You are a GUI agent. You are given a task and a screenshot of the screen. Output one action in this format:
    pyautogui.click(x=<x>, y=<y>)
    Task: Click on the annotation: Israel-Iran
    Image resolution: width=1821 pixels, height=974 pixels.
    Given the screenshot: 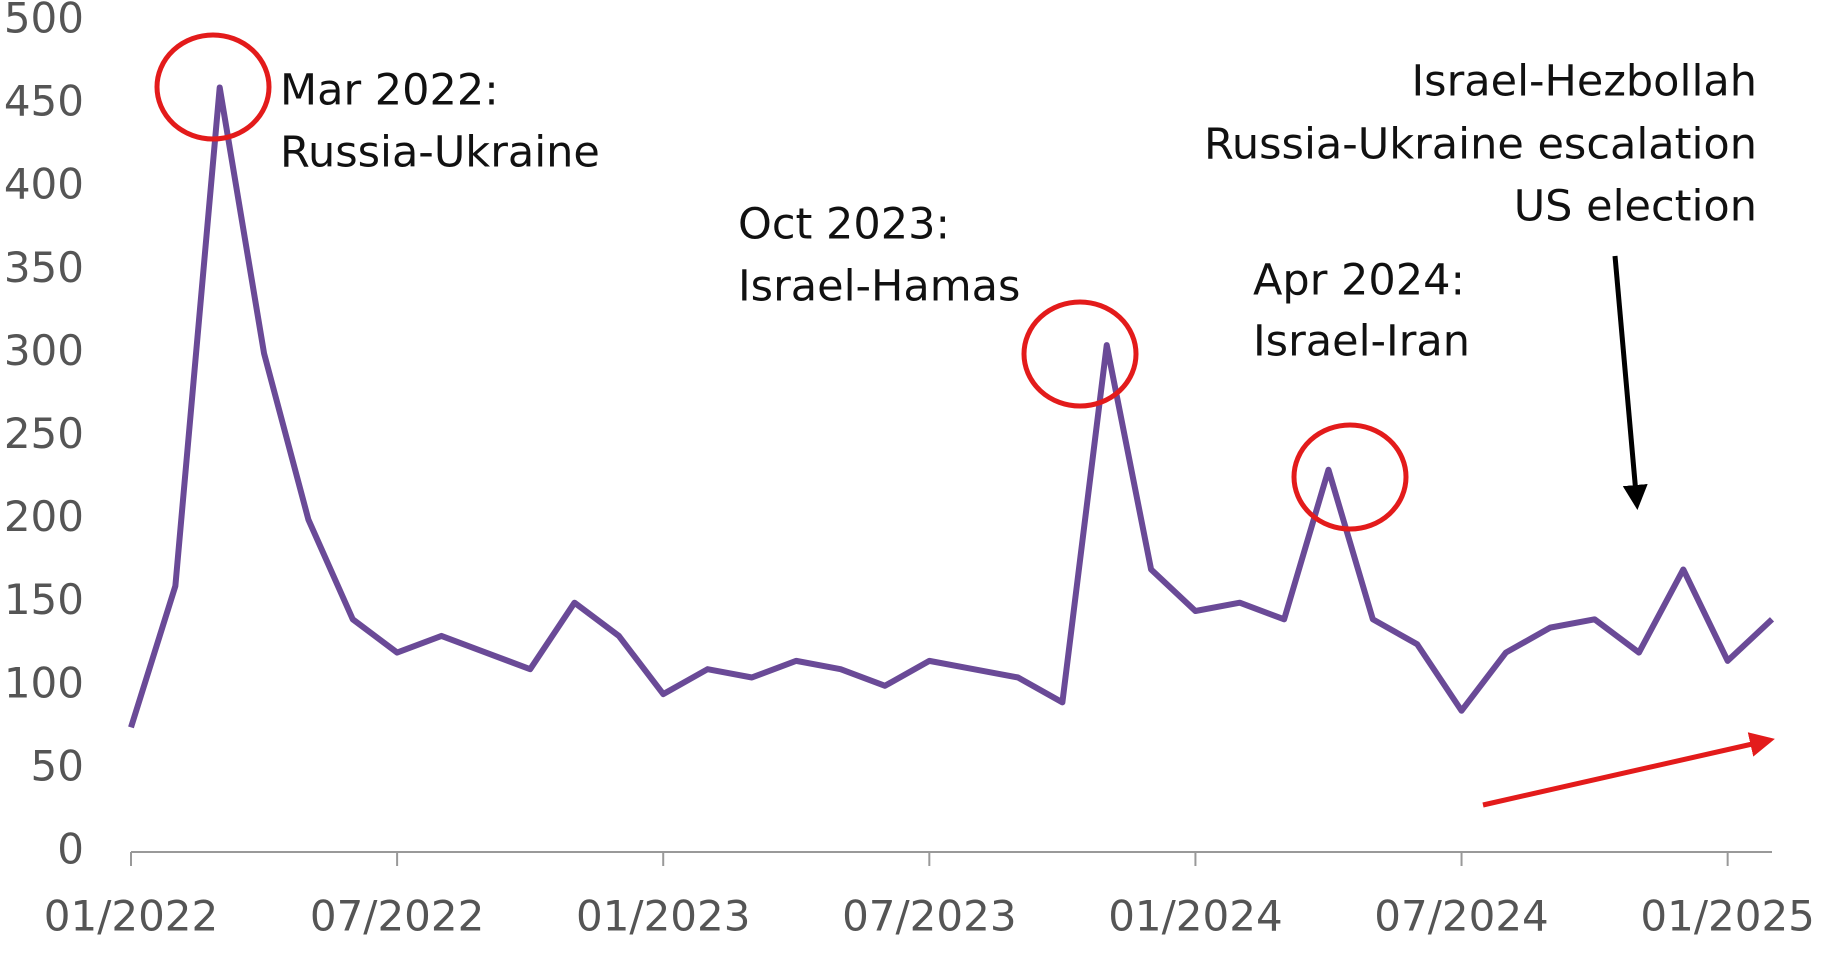 What is the action you would take?
    pyautogui.click(x=1361, y=342)
    